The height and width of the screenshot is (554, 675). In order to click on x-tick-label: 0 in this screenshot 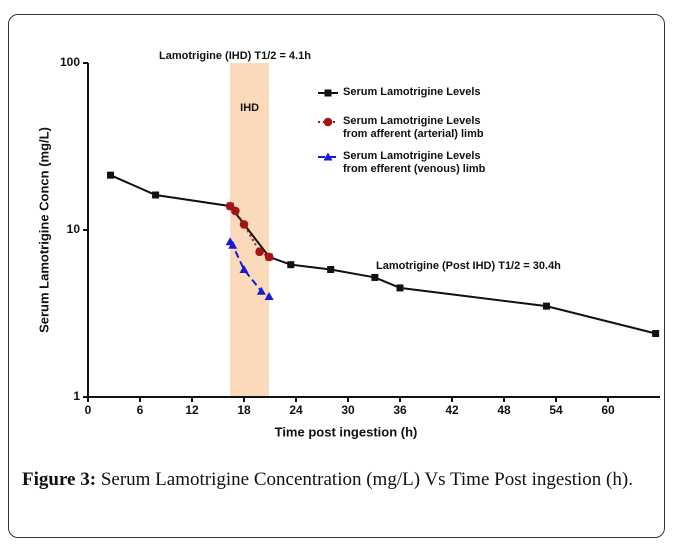, I will do `click(88, 410)`.